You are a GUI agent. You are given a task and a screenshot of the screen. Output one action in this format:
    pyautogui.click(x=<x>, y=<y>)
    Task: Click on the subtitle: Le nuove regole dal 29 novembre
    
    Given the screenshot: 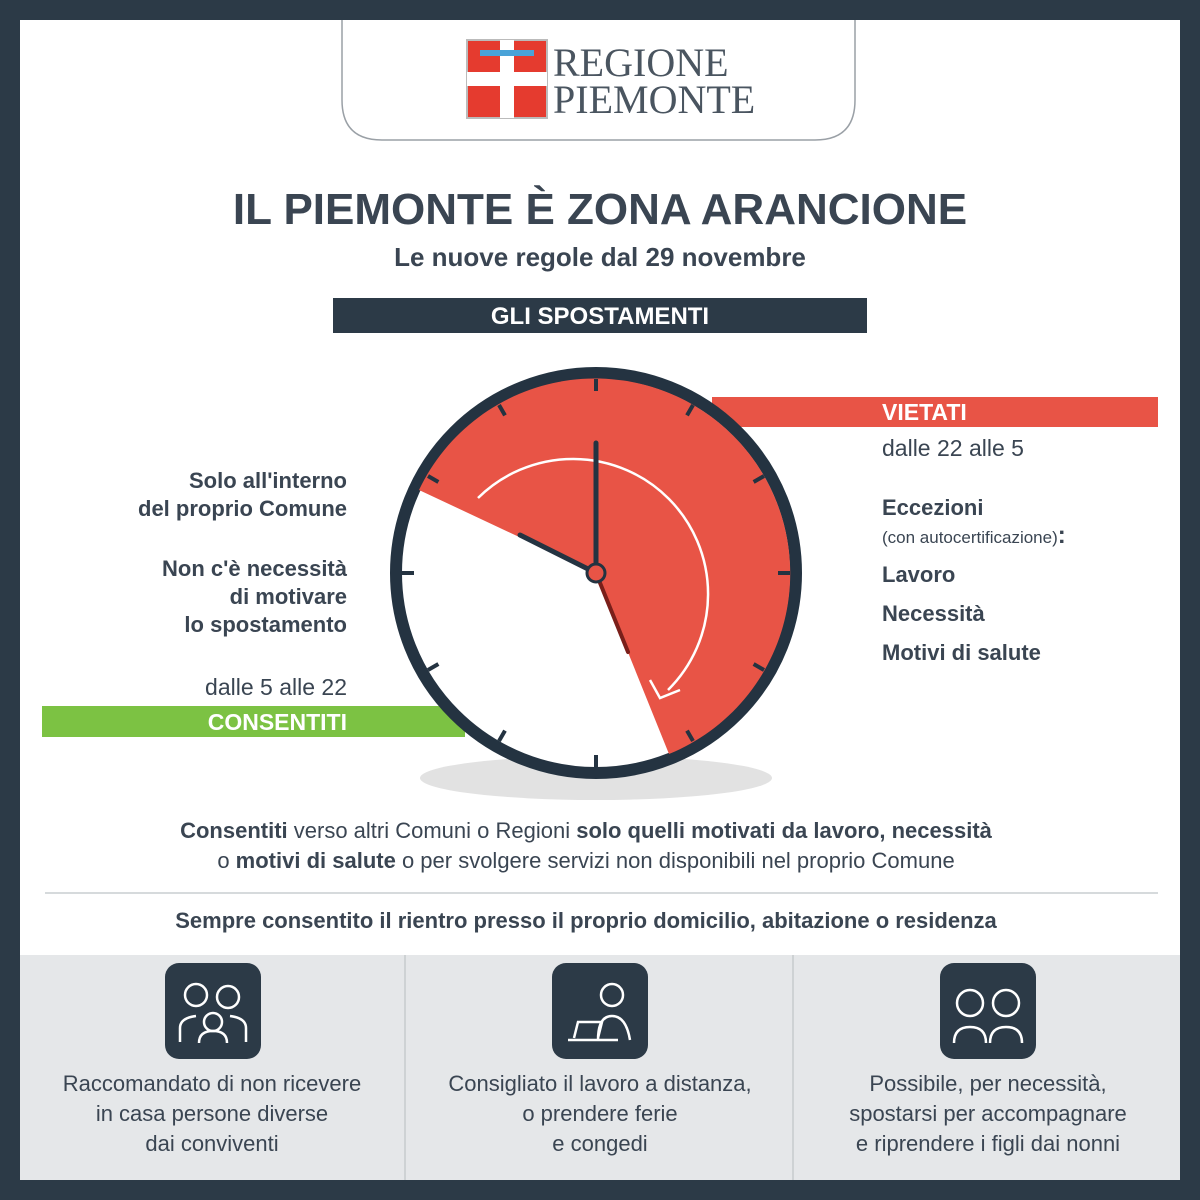 What is the action you would take?
    pyautogui.click(x=600, y=257)
    